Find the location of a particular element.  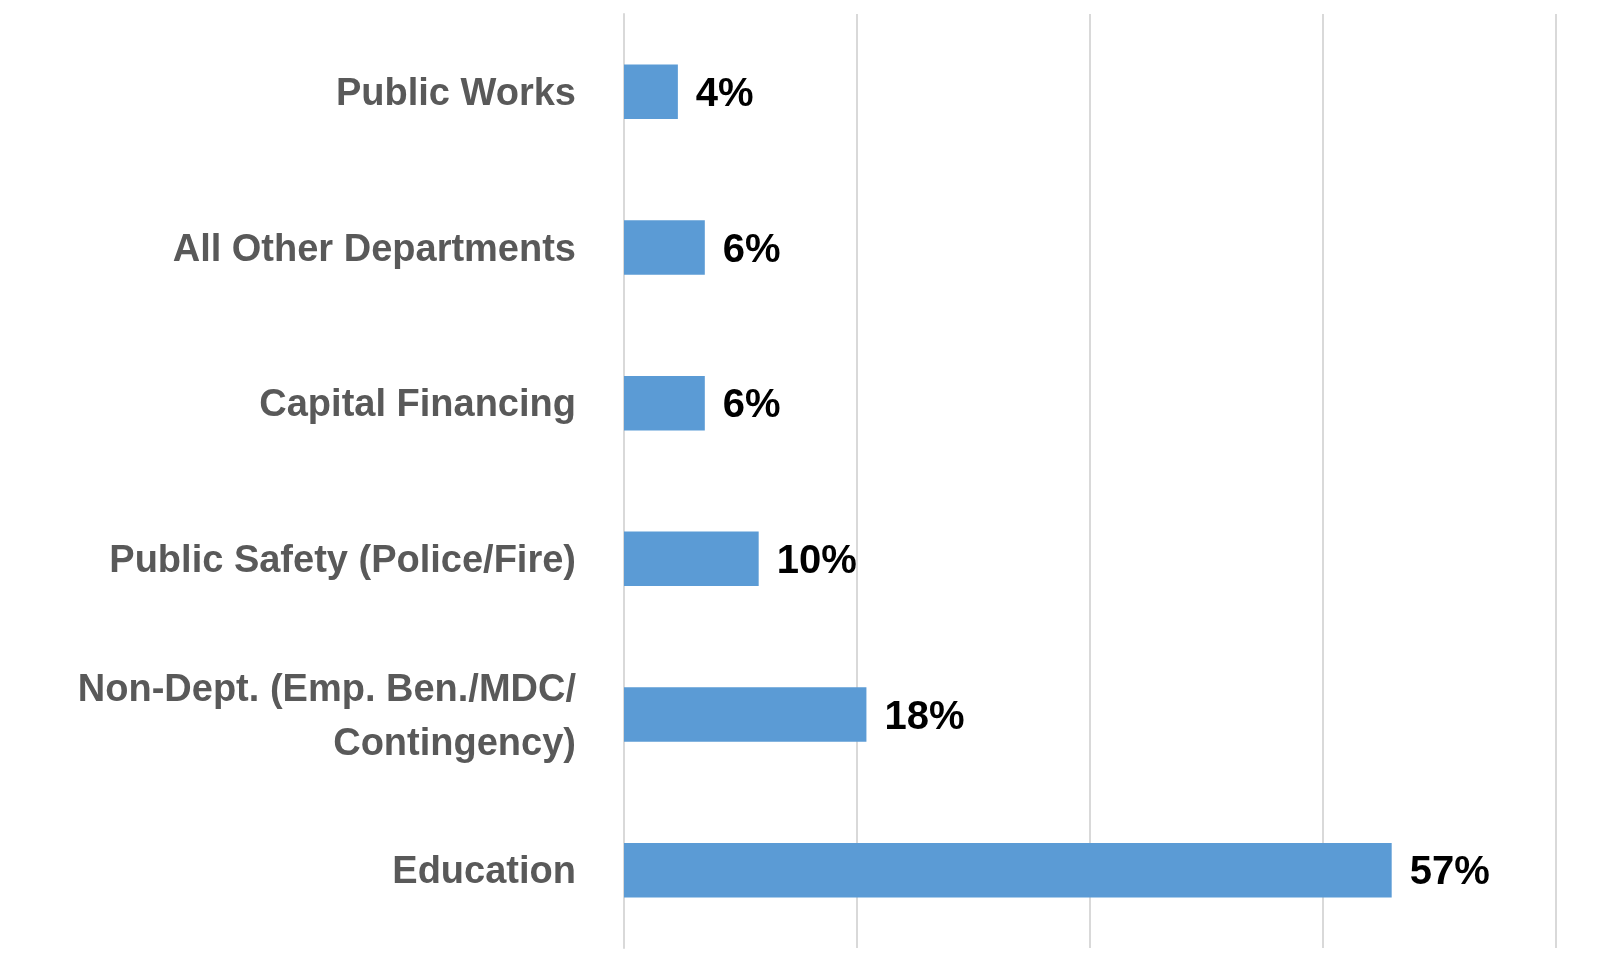

y-tick-label: All Other Departments is located at coordinates (374, 247).